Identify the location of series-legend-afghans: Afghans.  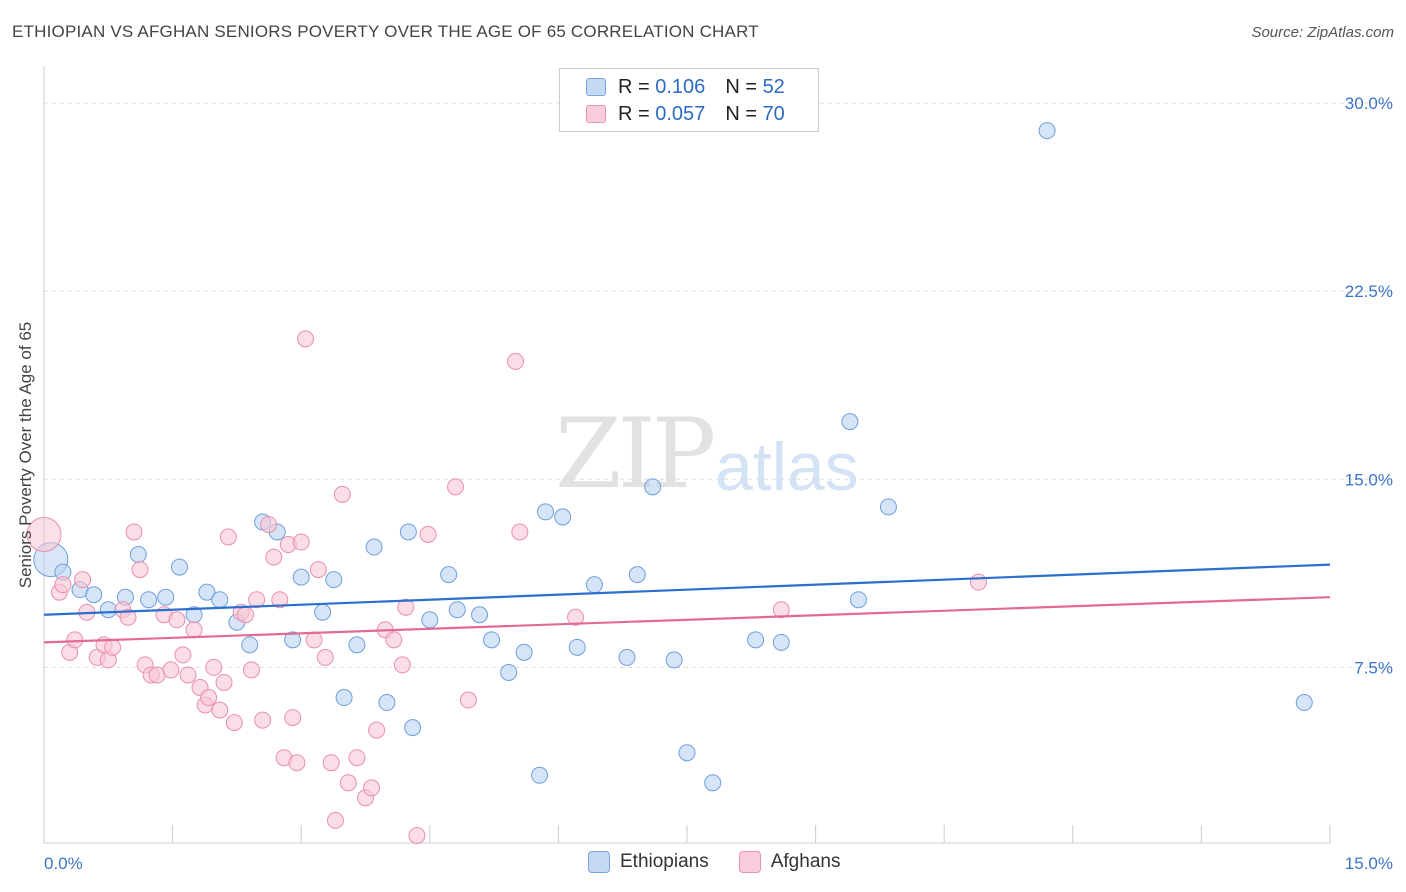
(789, 862).